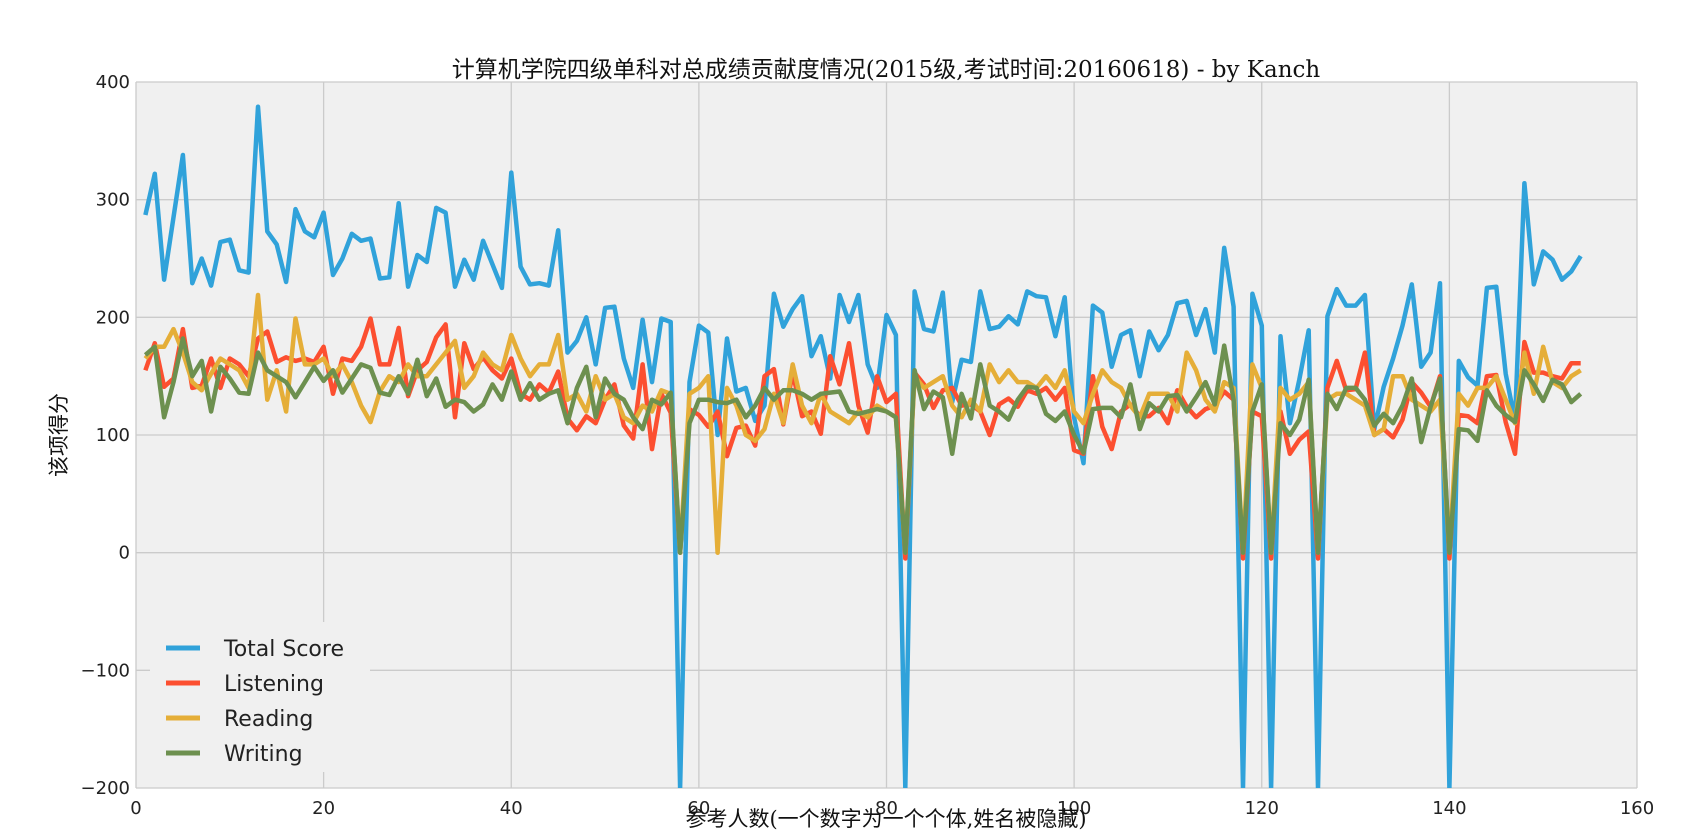 Image resolution: width=1707 pixels, height=838 pixels. What do you see at coordinates (1262, 808) in the screenshot?
I see `x-tick-label: 120` at bounding box center [1262, 808].